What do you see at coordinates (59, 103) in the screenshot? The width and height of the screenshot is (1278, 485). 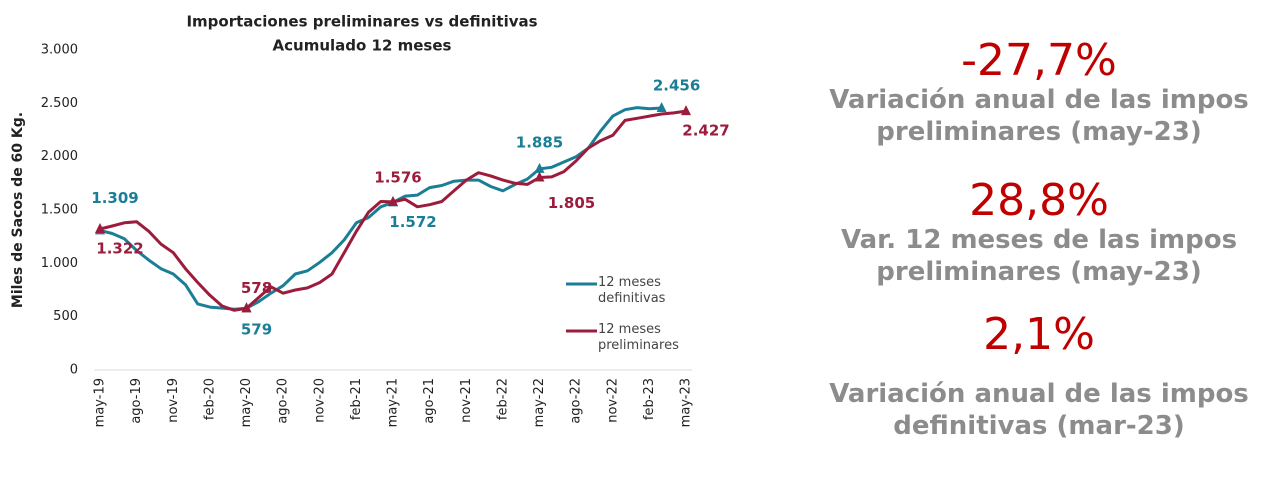 I see `y-tick-label: 2.500` at bounding box center [59, 103].